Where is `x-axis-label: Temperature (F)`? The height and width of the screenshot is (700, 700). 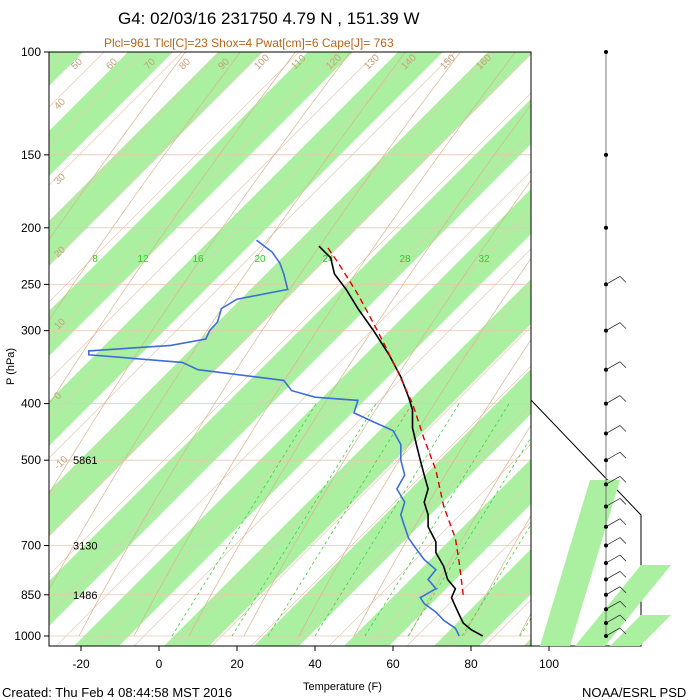 x-axis-label: Temperature (F) is located at coordinates (342, 687).